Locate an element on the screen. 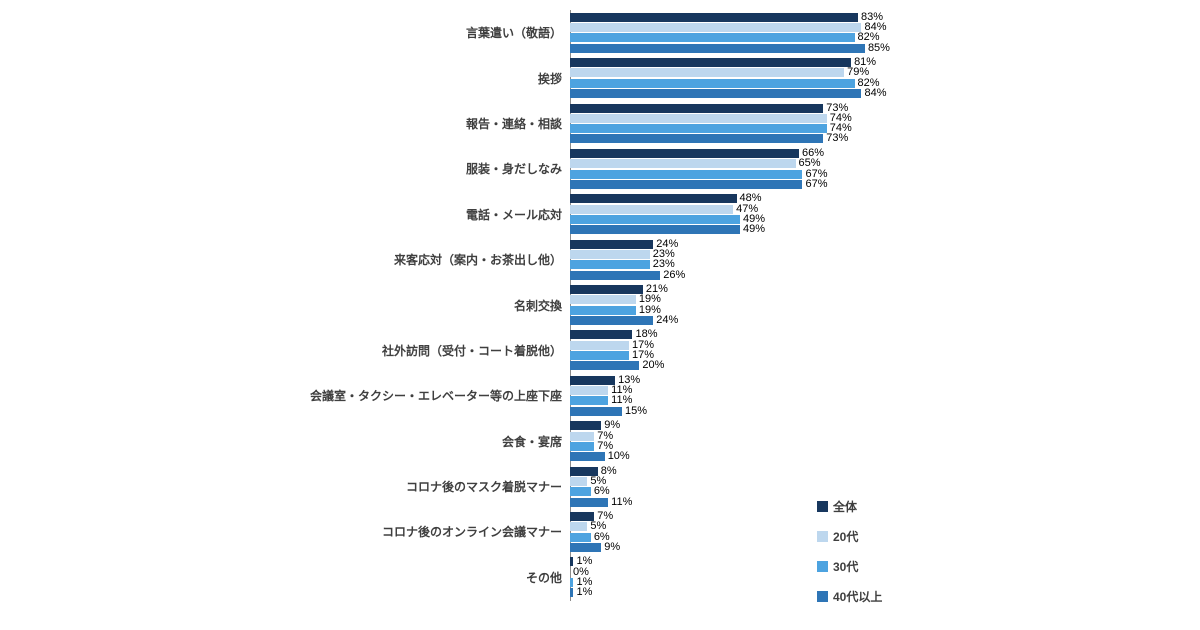 The width and height of the screenshot is (1200, 630). chart-row: 報告・連絡・相談 73% 74% 74% 73% is located at coordinates (600, 123).